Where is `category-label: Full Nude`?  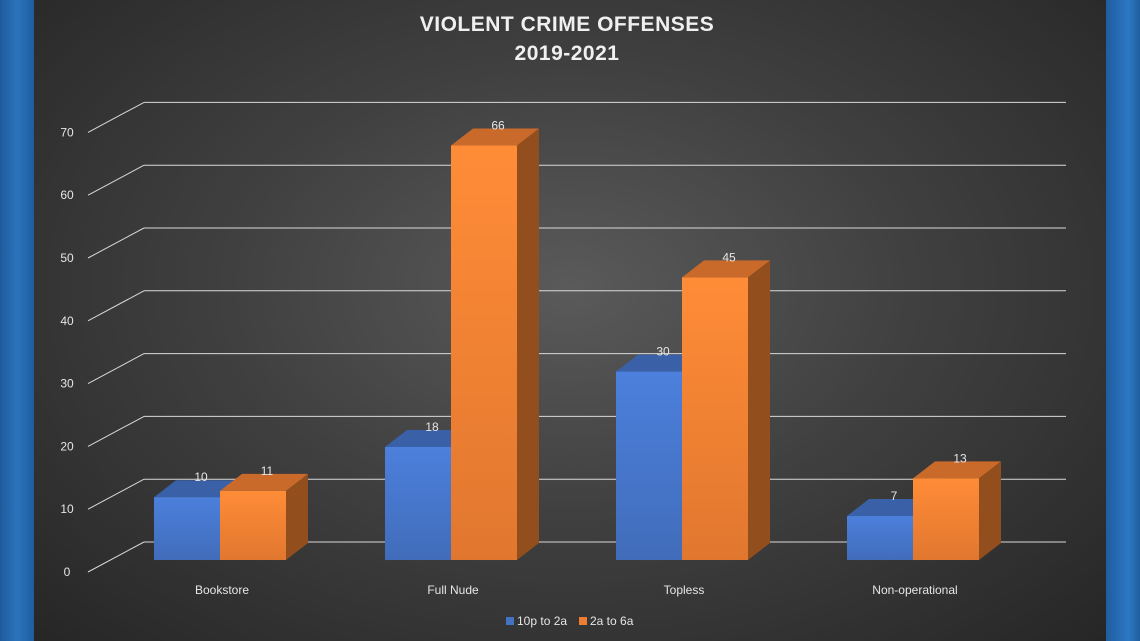 category-label: Full Nude is located at coordinates (453, 590).